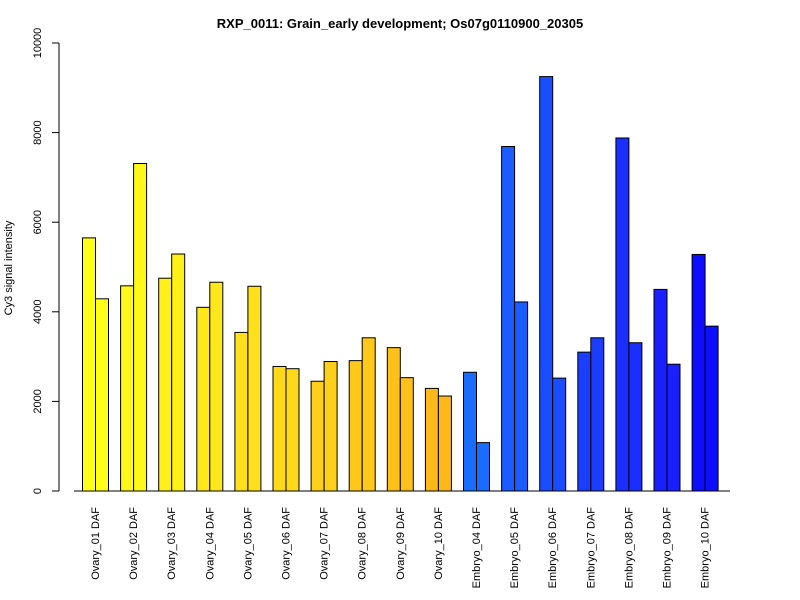 The image size is (800, 600). I want to click on y-axis: 0 2000 4000 6000 8000 10000, so click(46, 261).